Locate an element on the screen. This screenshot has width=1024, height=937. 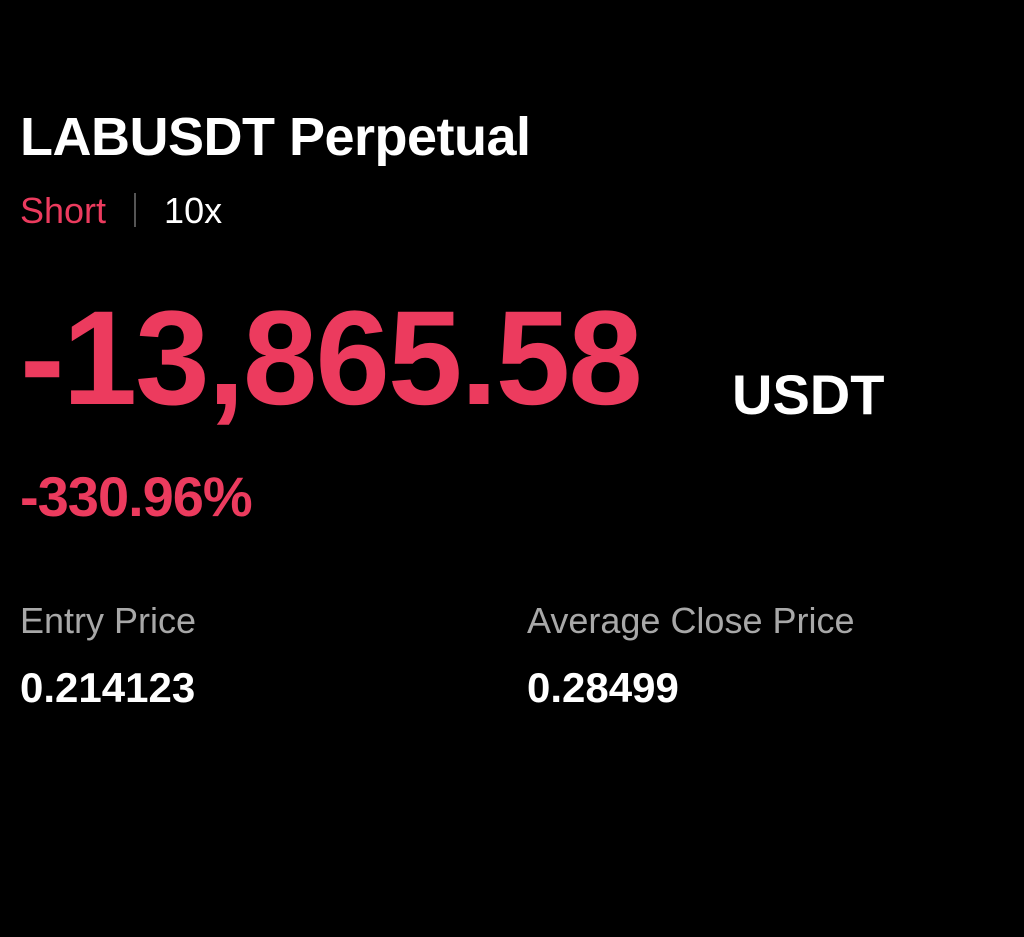
avg-close-price-value: 0.28499 is located at coordinates (603, 687).